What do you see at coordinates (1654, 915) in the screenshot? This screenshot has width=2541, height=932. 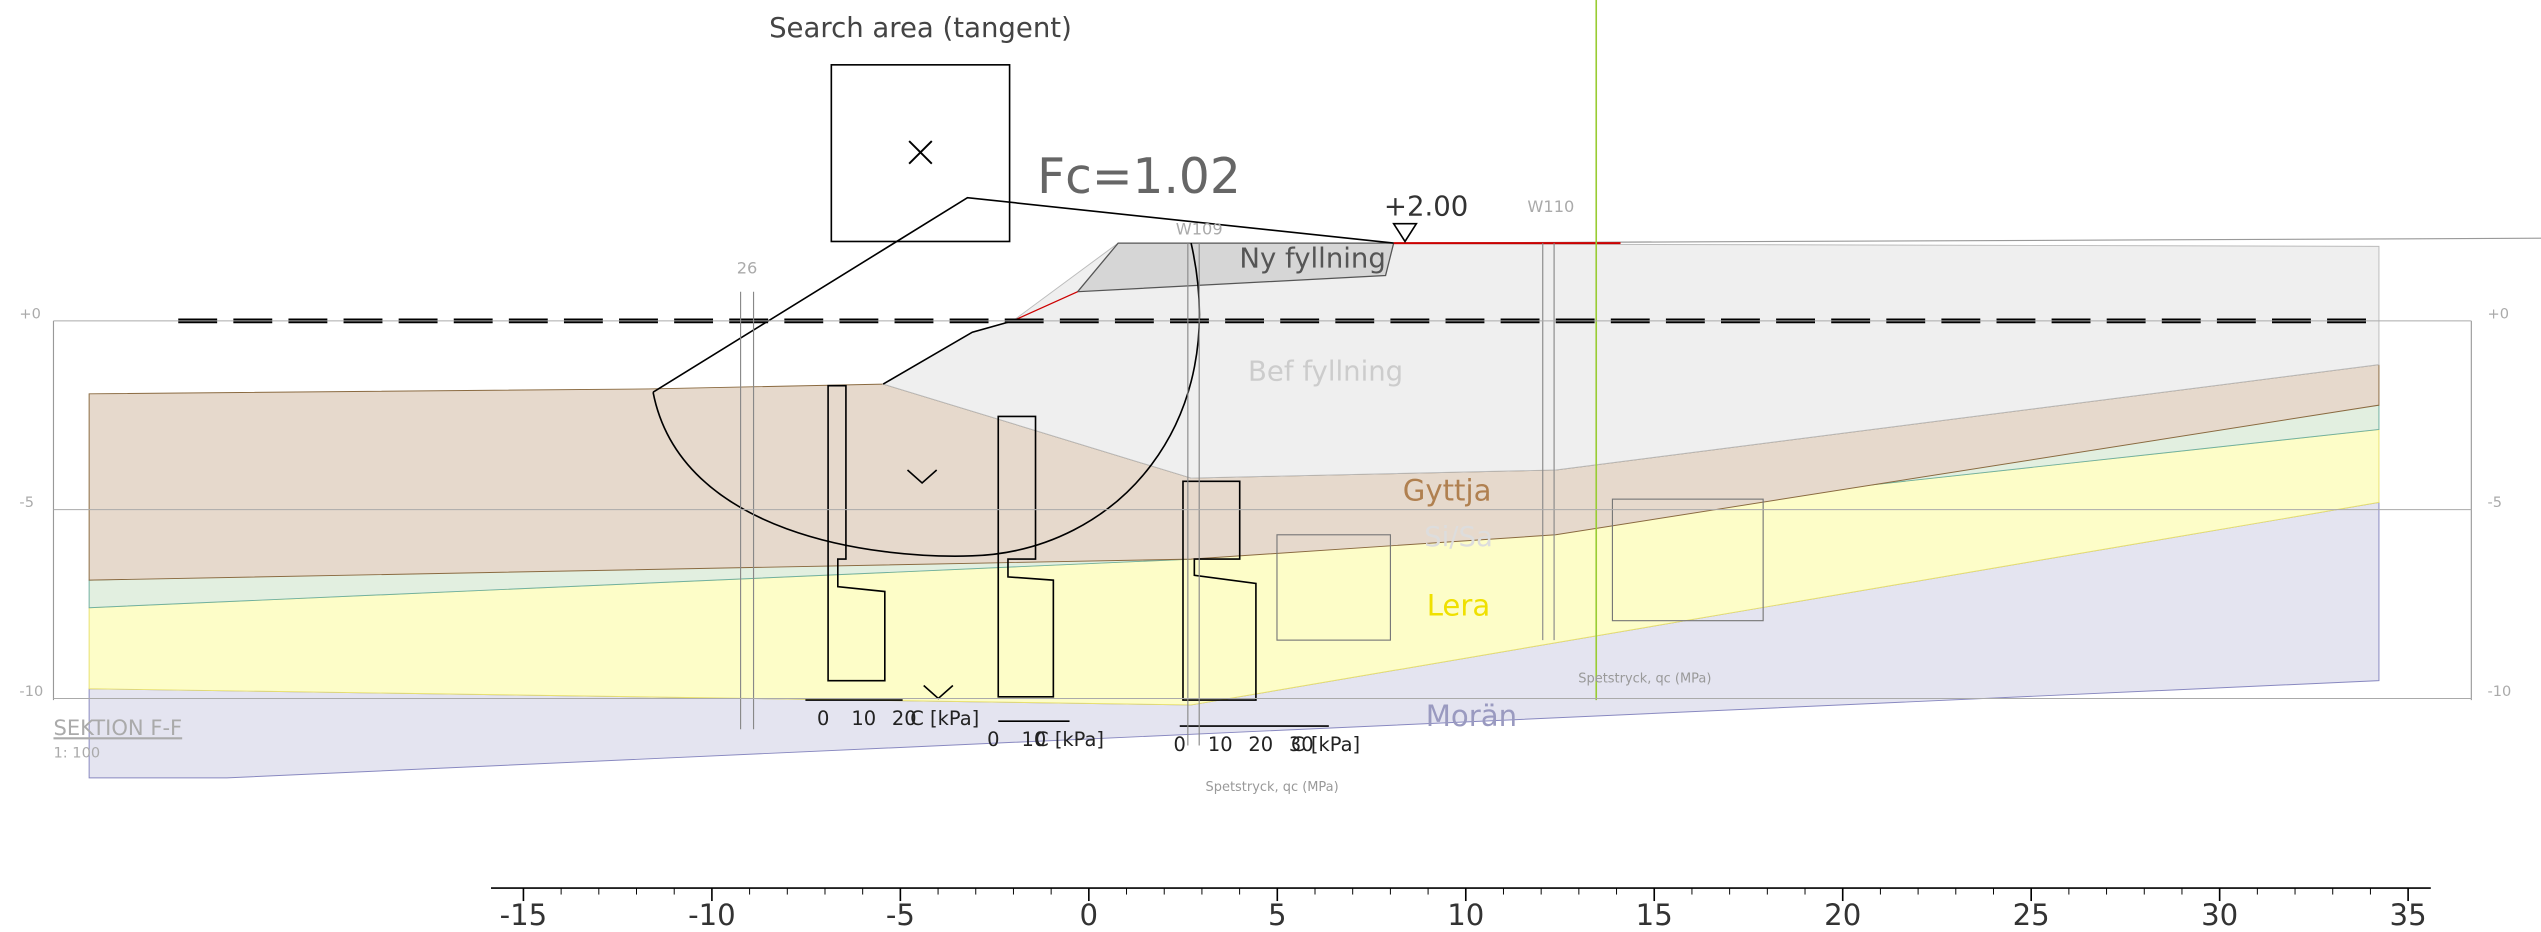 I see `x-tick-label: 15` at bounding box center [1654, 915].